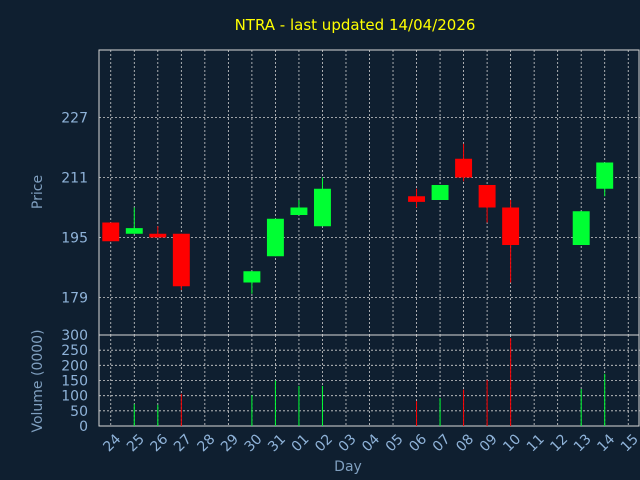 The height and width of the screenshot is (480, 640). Describe the element at coordinates (74, 366) in the screenshot. I see `volume-tick-label: 200` at that location.